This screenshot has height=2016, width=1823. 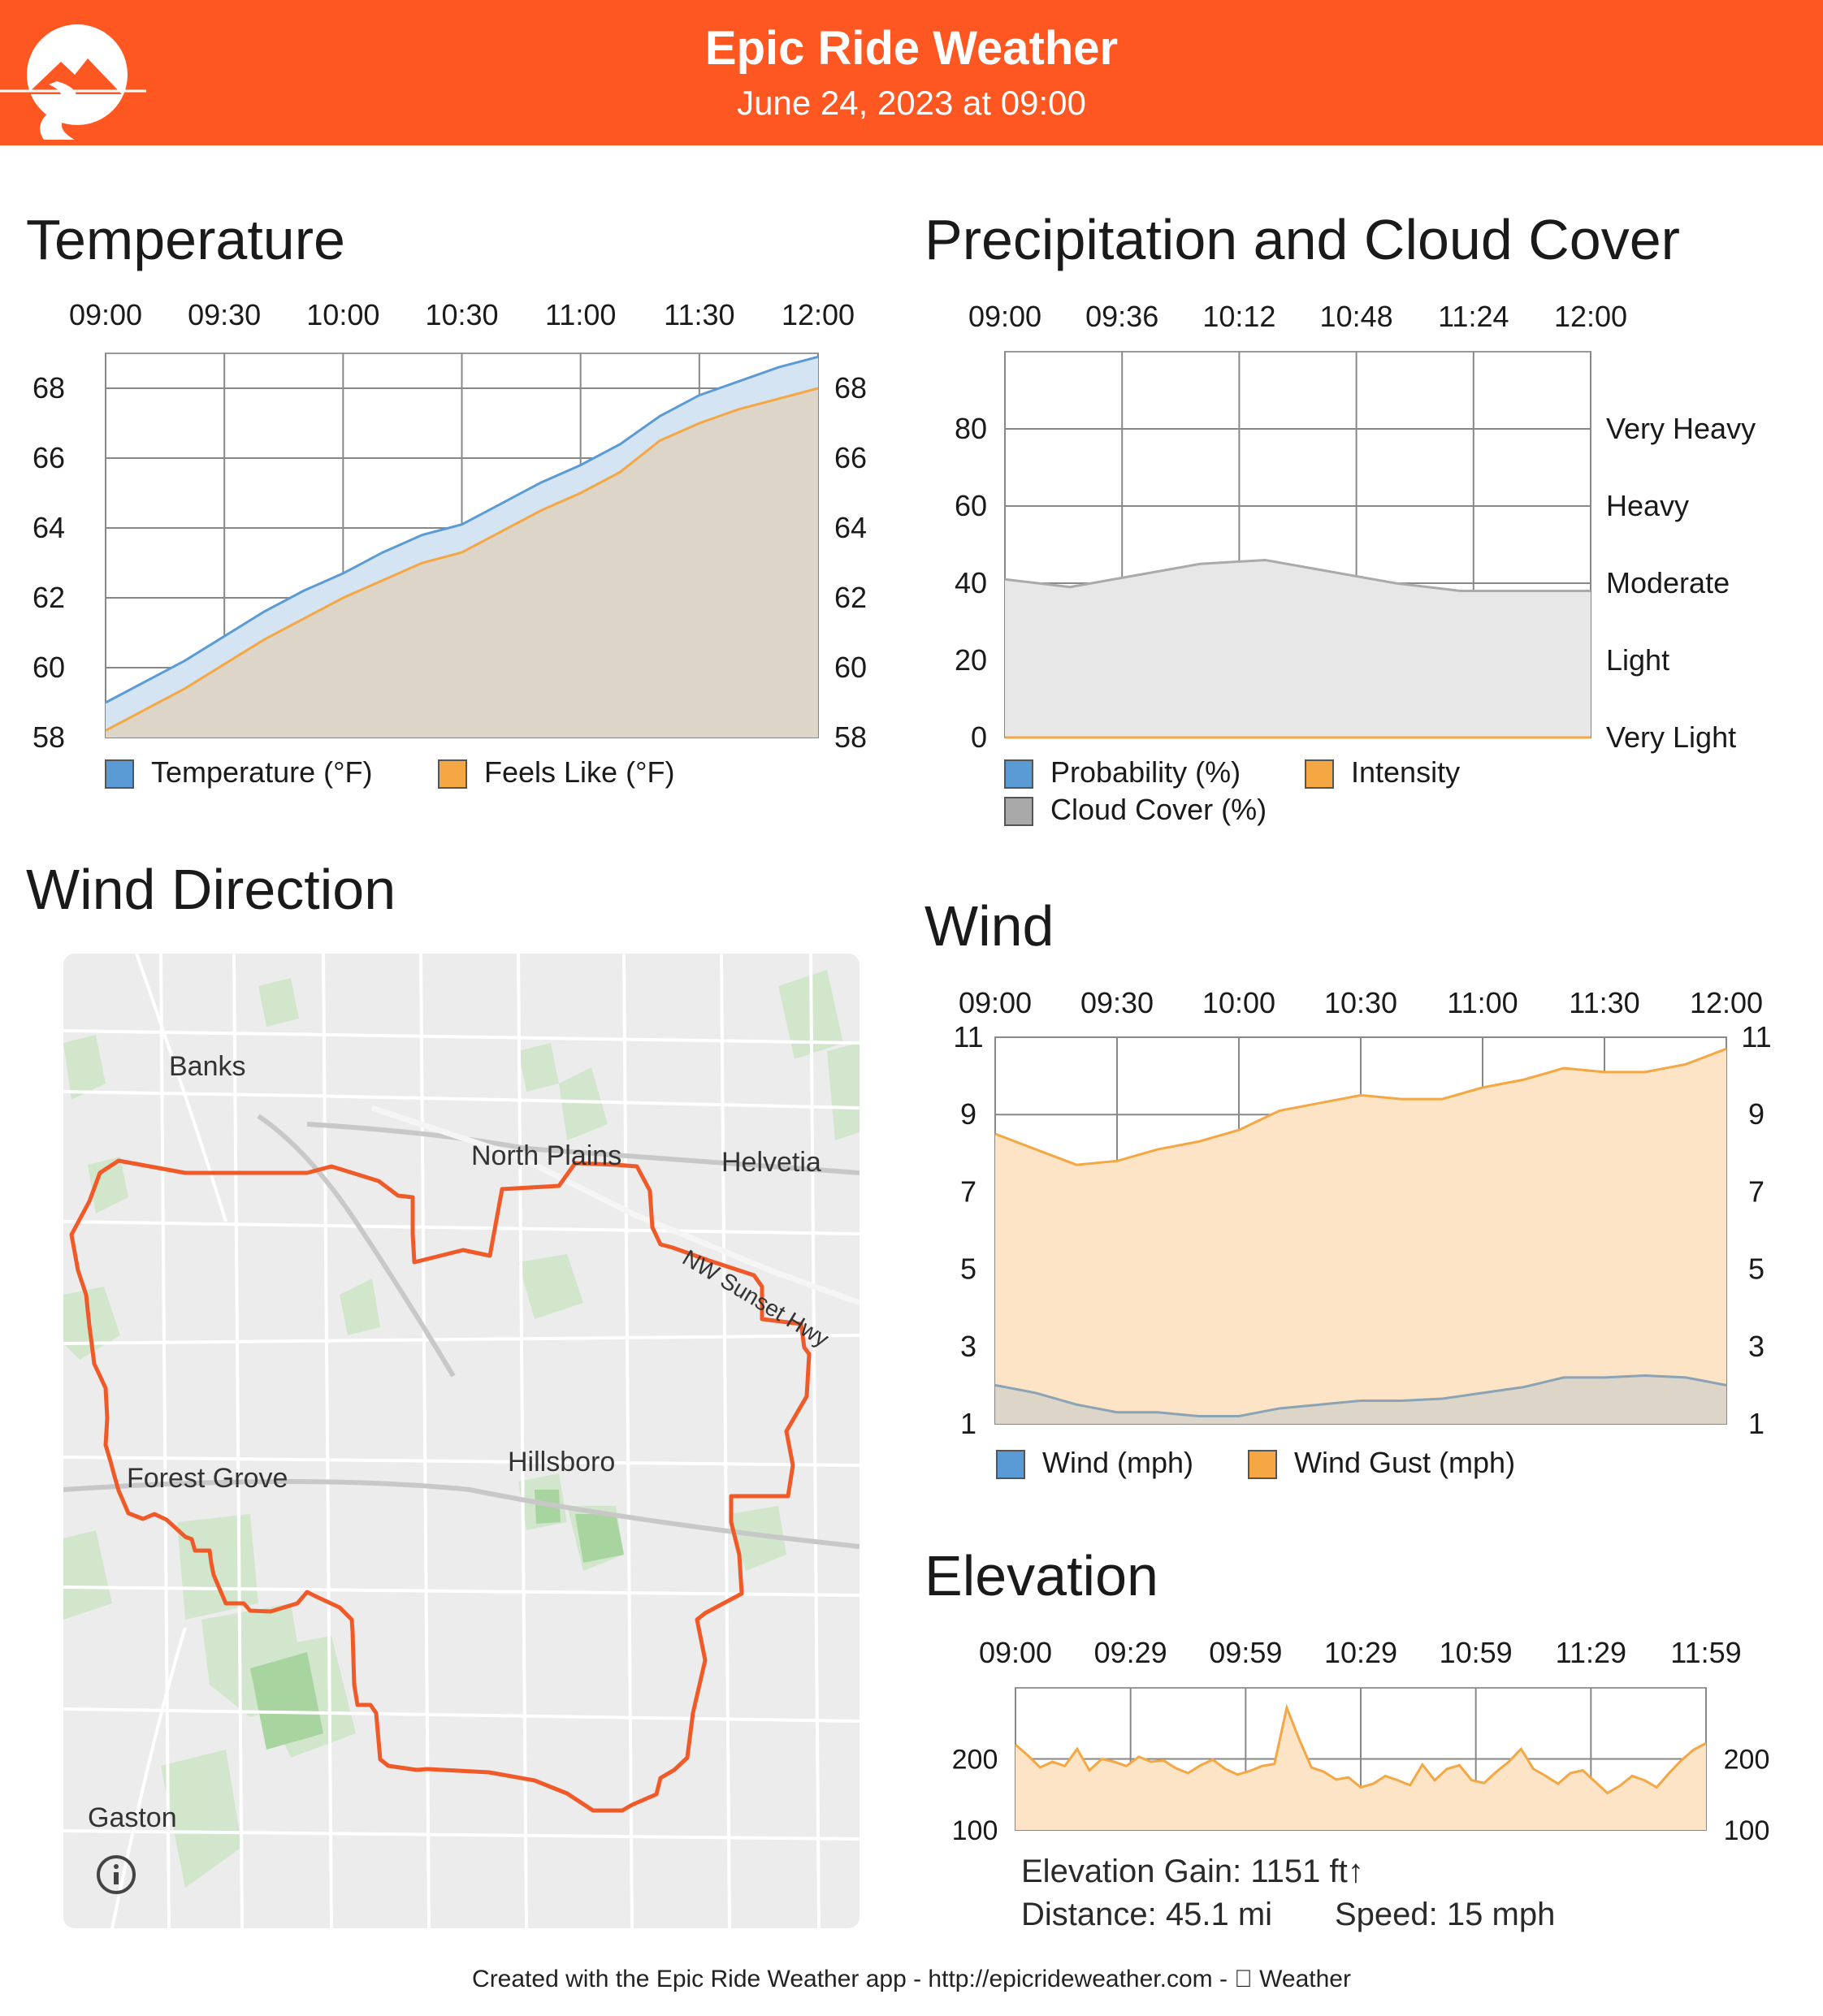 I want to click on elevation-line, so click(x=1361, y=1749).